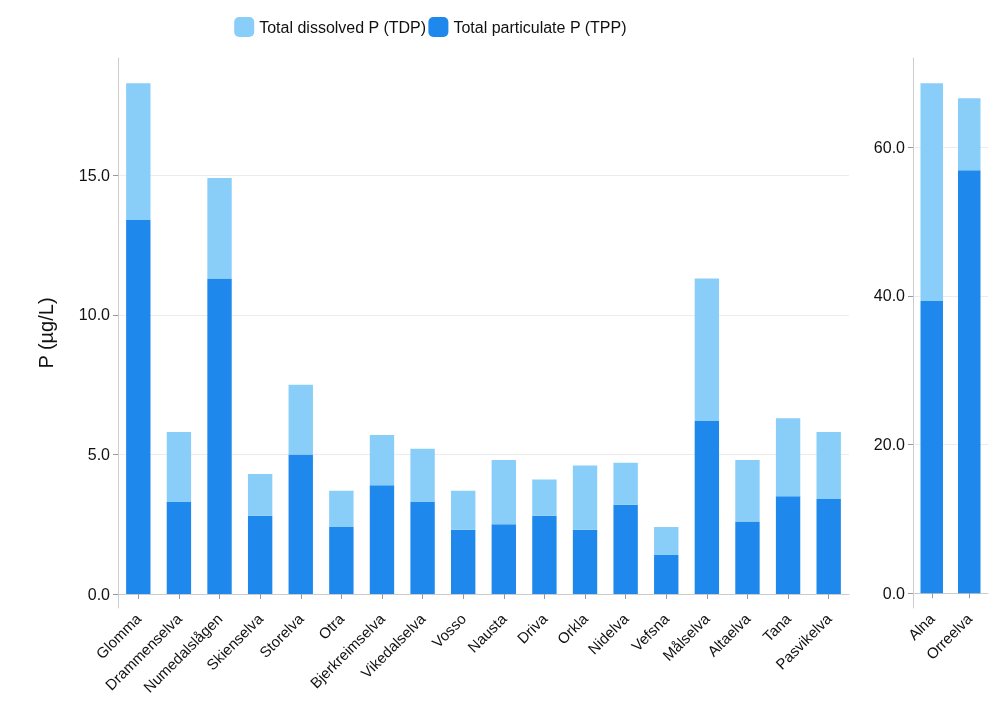  I want to click on legend-label: Total particulate P (TPP), so click(540, 27).